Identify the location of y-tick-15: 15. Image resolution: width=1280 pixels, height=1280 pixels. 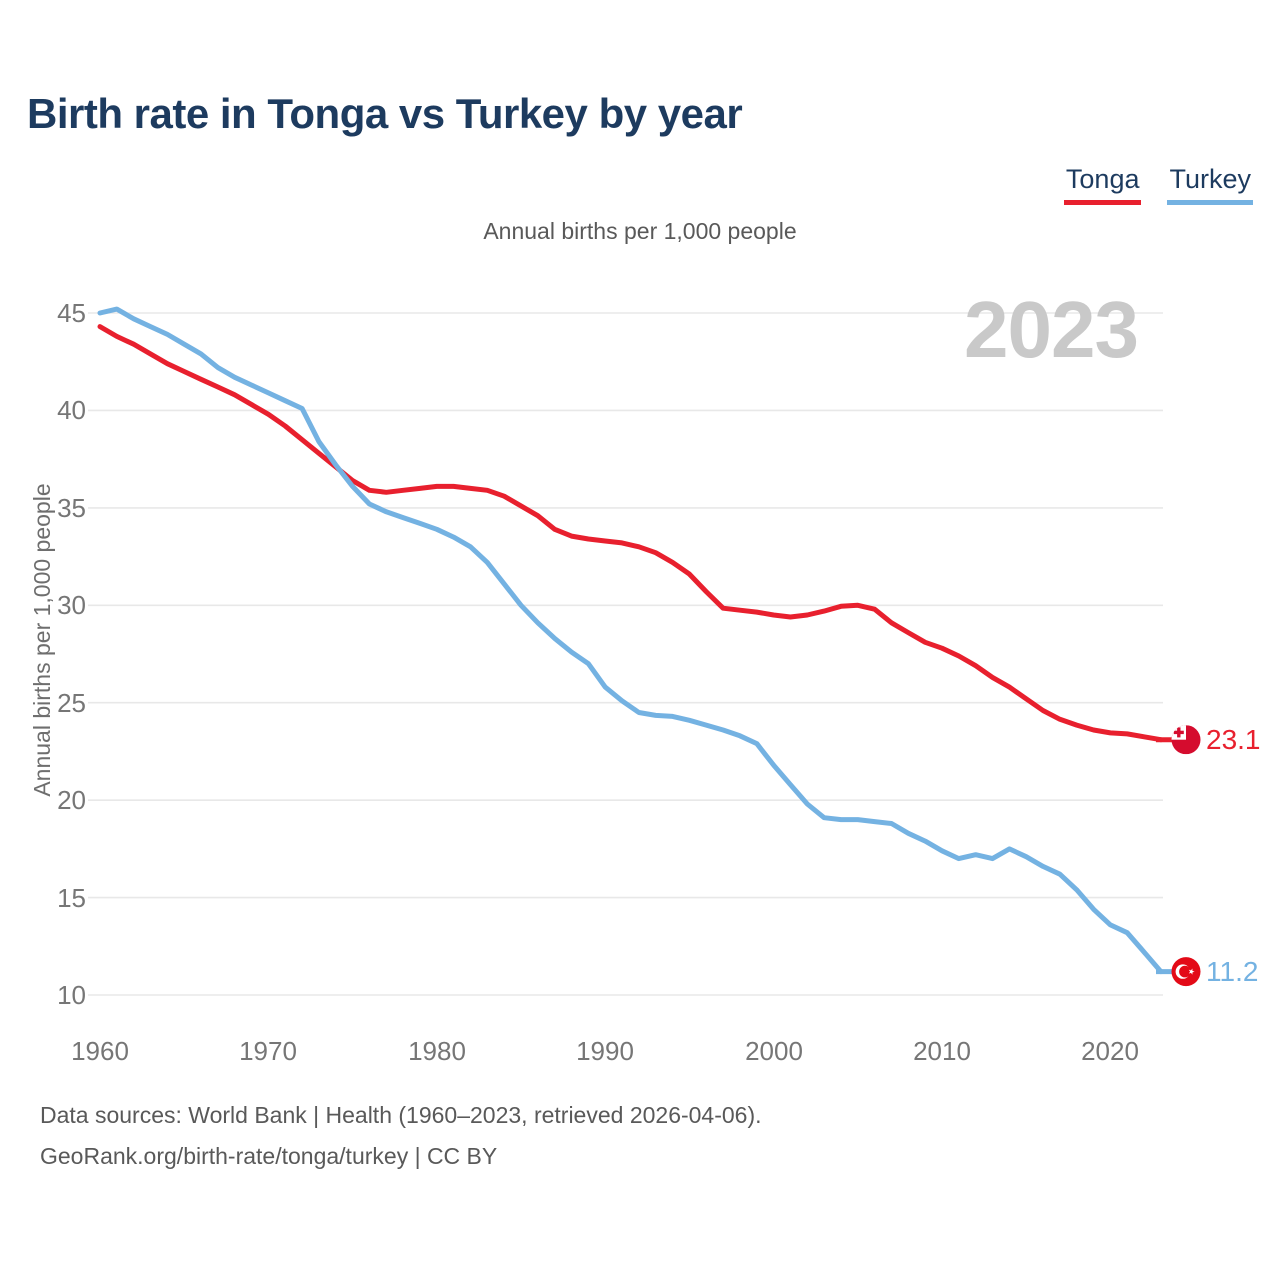
(71, 898).